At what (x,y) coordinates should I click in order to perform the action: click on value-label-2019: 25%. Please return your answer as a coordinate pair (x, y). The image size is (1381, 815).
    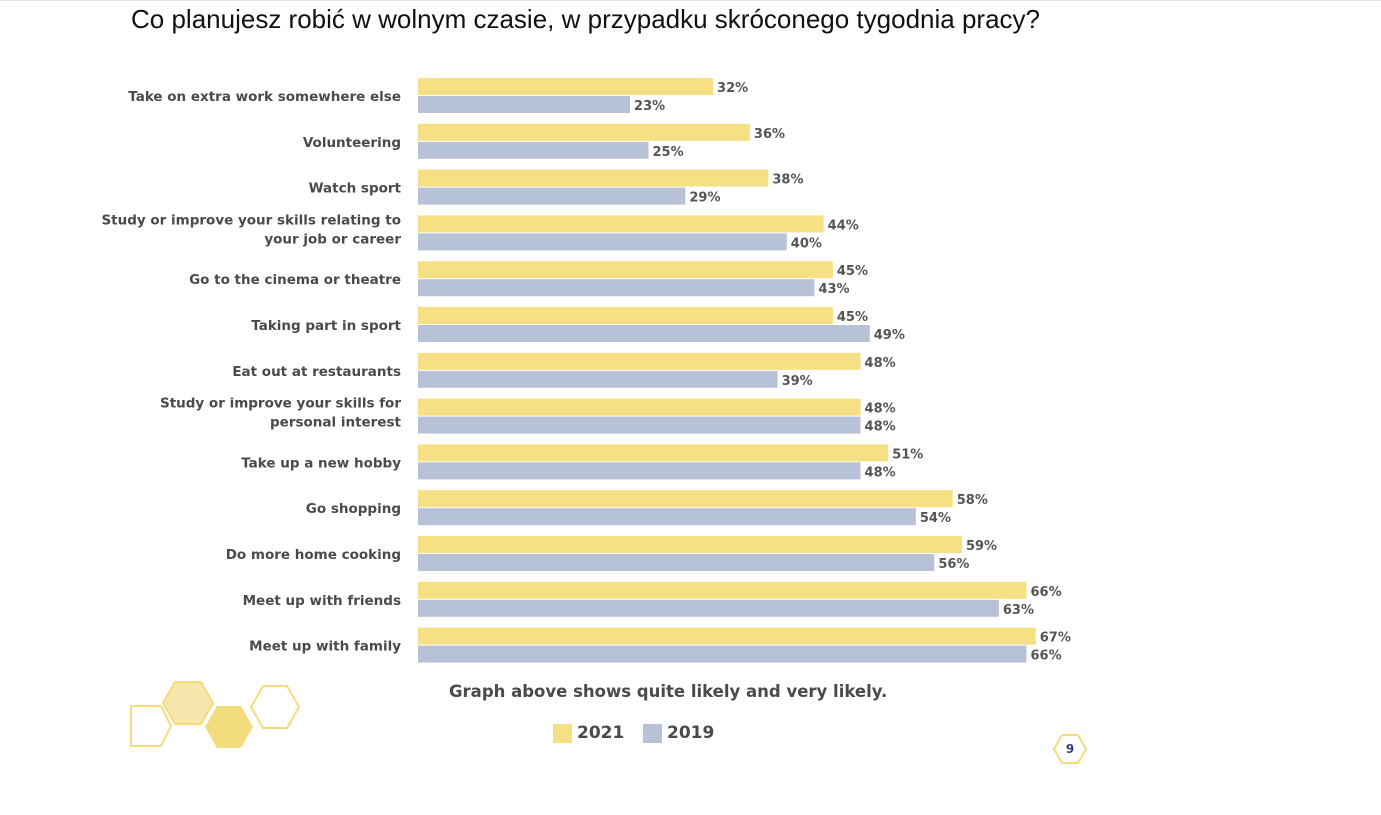
    Looking at the image, I should click on (668, 152).